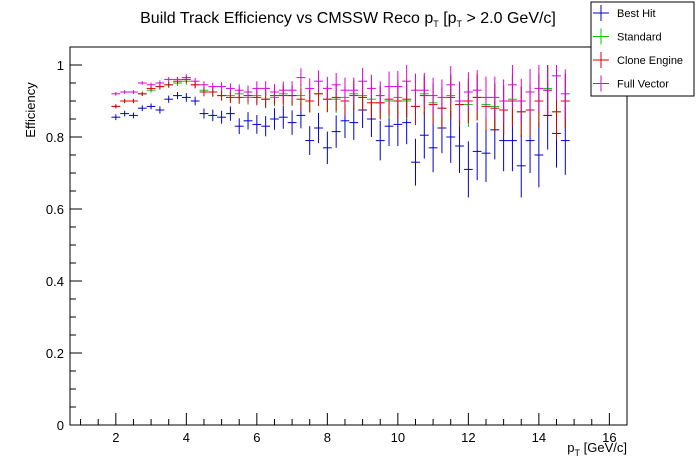 This screenshot has height=472, width=696. What do you see at coordinates (642, 49) in the screenshot?
I see `legend: Best Hit Standard Clone Engine Full Vector` at bounding box center [642, 49].